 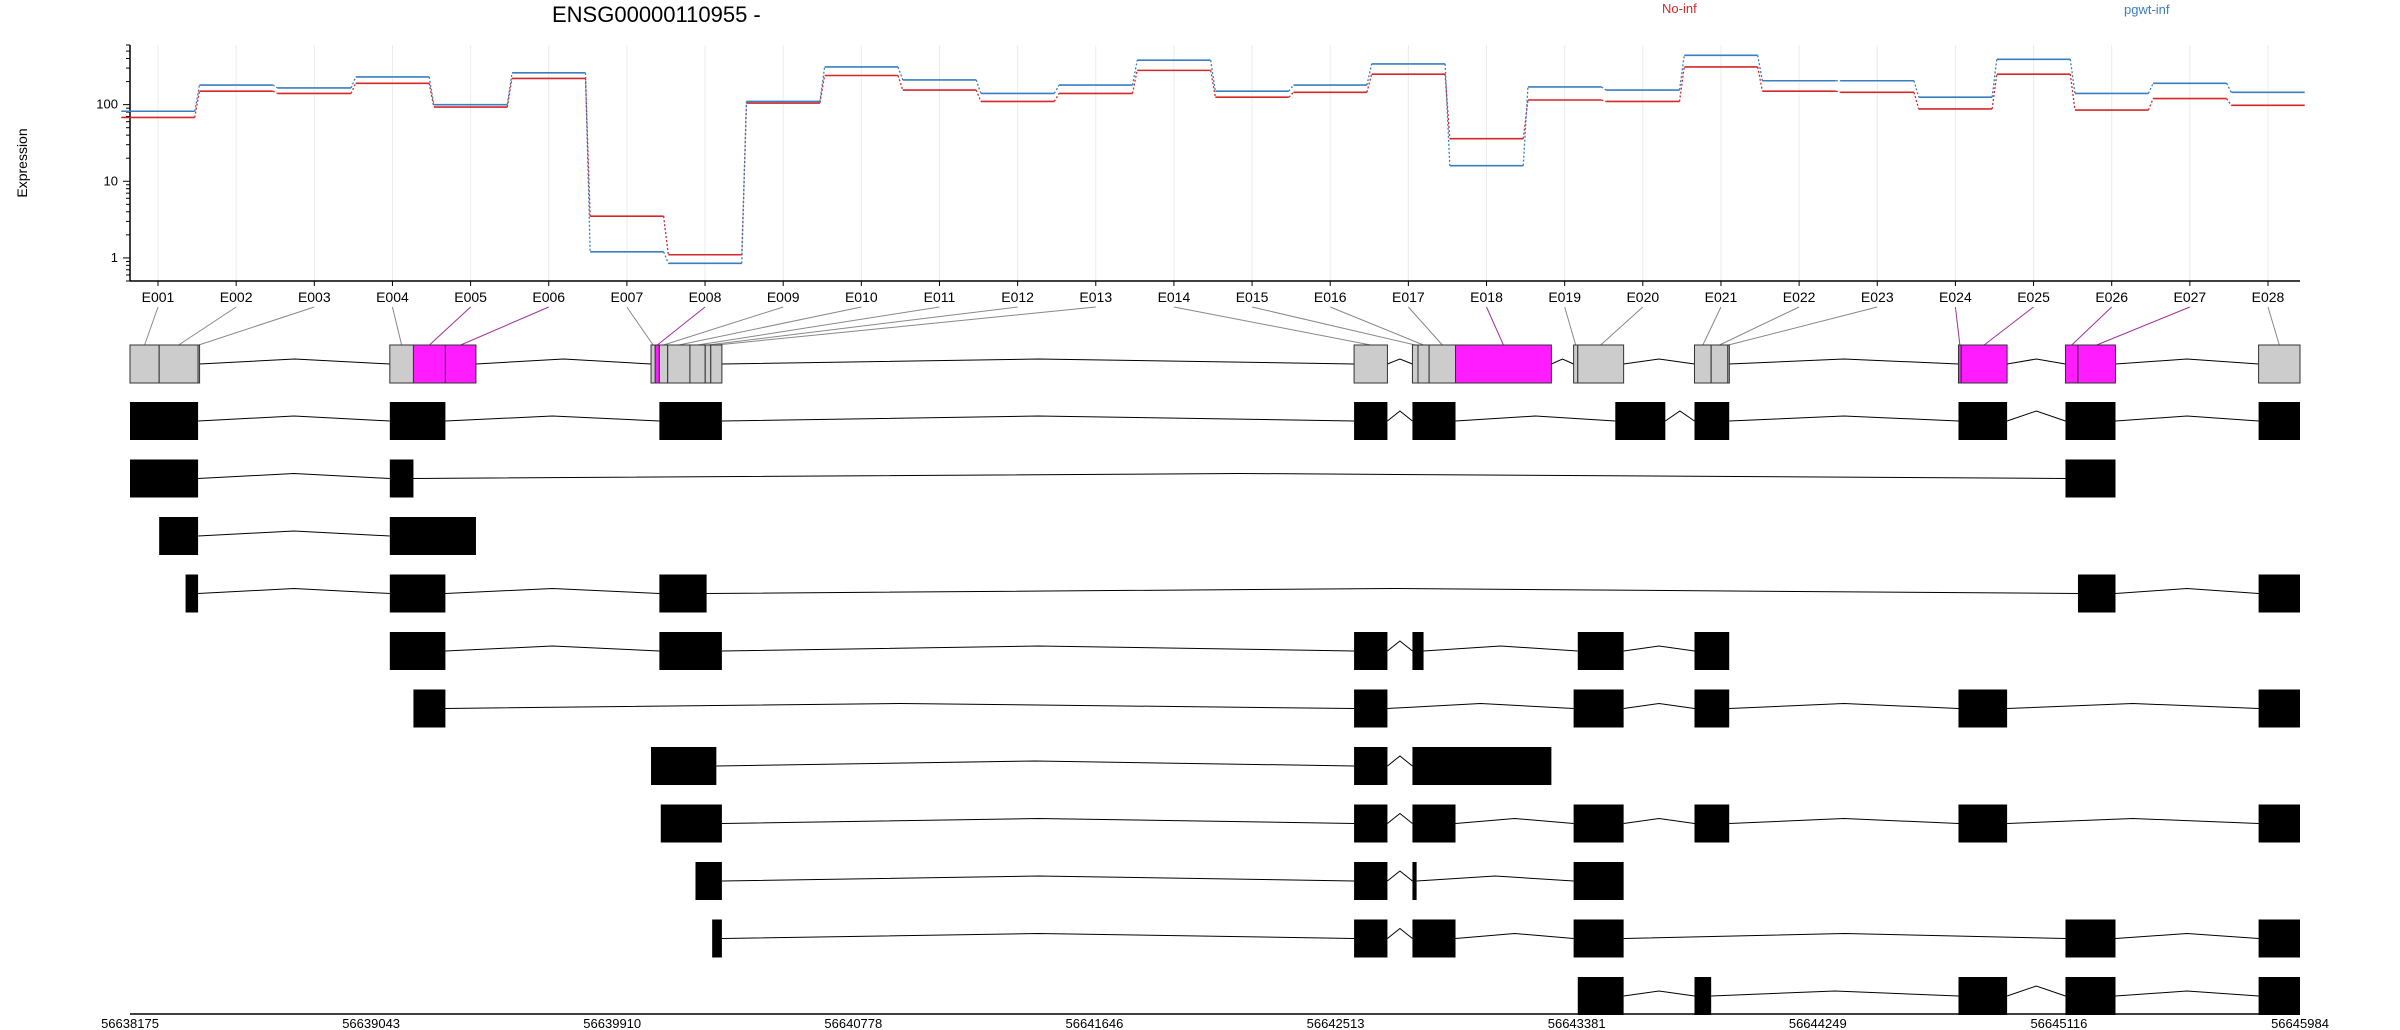 I want to click on y-tick-label: 100, so click(x=107, y=104).